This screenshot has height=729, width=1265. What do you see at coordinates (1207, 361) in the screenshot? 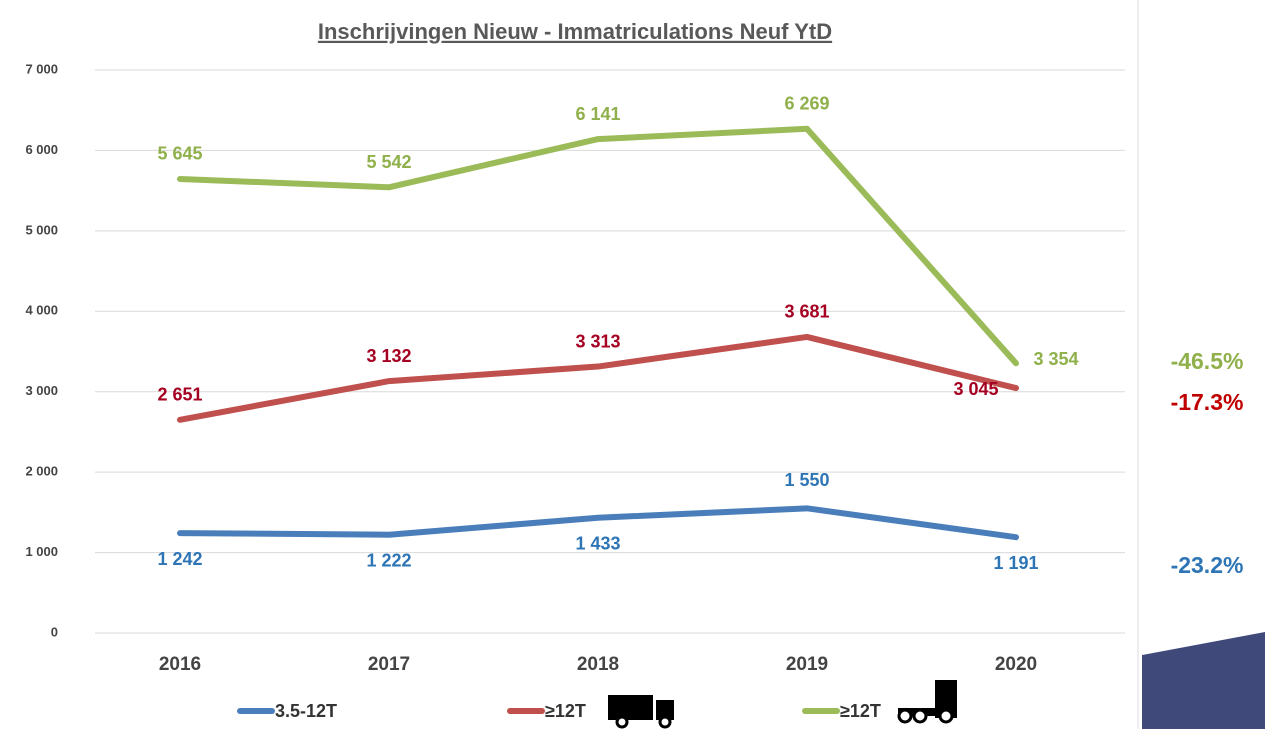
I see `annotation: -46.5%` at bounding box center [1207, 361].